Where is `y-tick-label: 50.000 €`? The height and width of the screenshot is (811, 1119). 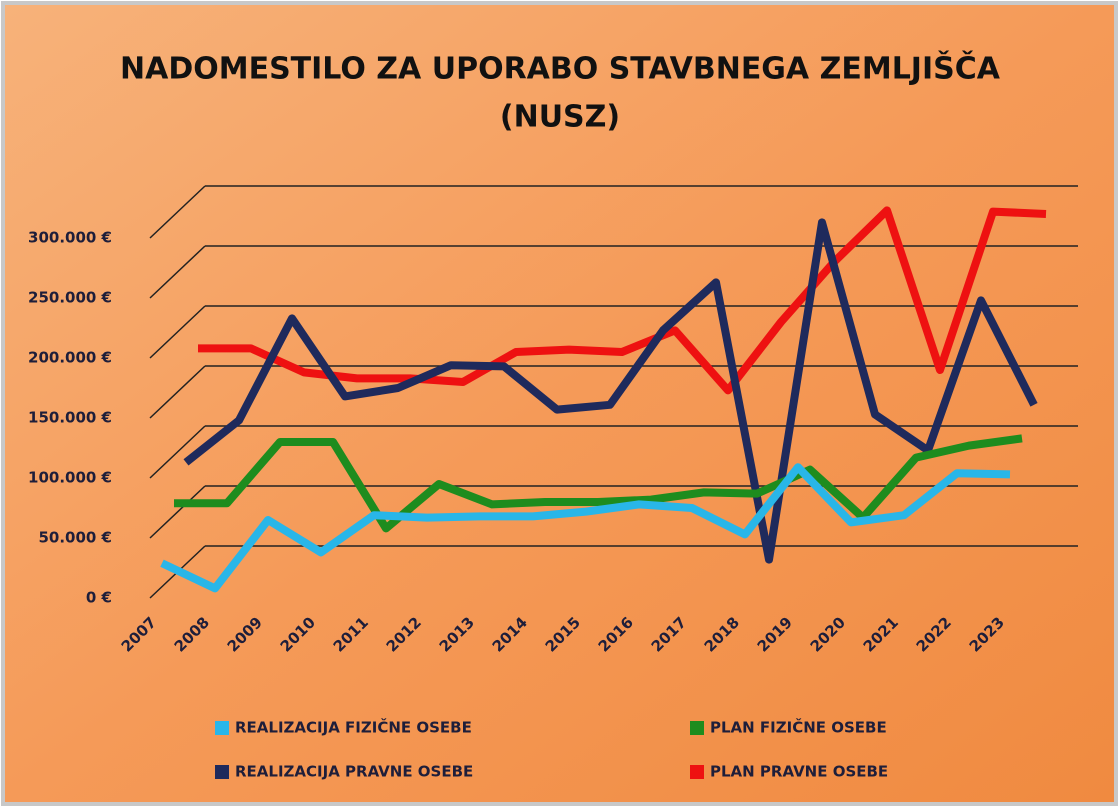
y-tick-label: 50.000 € is located at coordinates (75, 538).